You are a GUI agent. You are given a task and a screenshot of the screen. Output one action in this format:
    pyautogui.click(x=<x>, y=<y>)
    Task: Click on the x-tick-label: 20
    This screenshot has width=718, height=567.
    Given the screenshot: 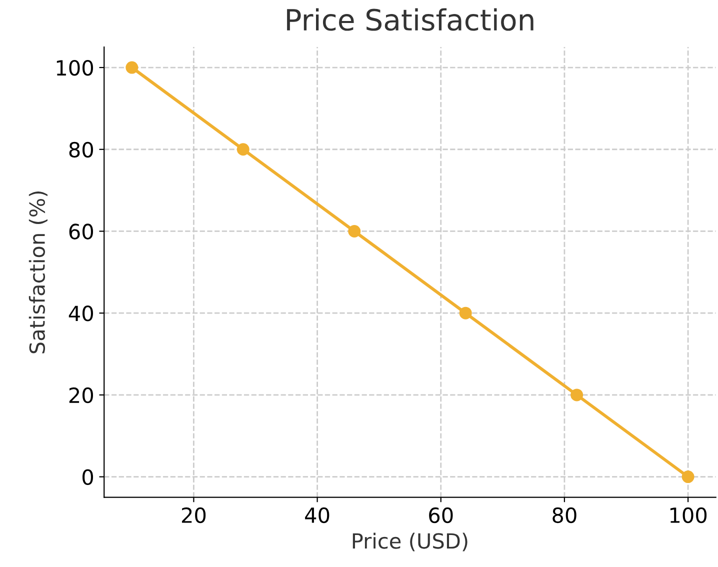 What is the action you would take?
    pyautogui.click(x=194, y=515)
    